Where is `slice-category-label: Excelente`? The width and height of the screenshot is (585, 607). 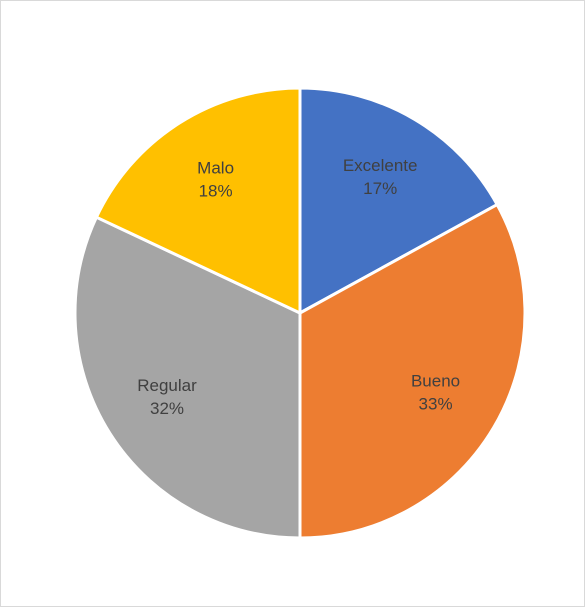
slice-category-label: Excelente is located at coordinates (380, 165).